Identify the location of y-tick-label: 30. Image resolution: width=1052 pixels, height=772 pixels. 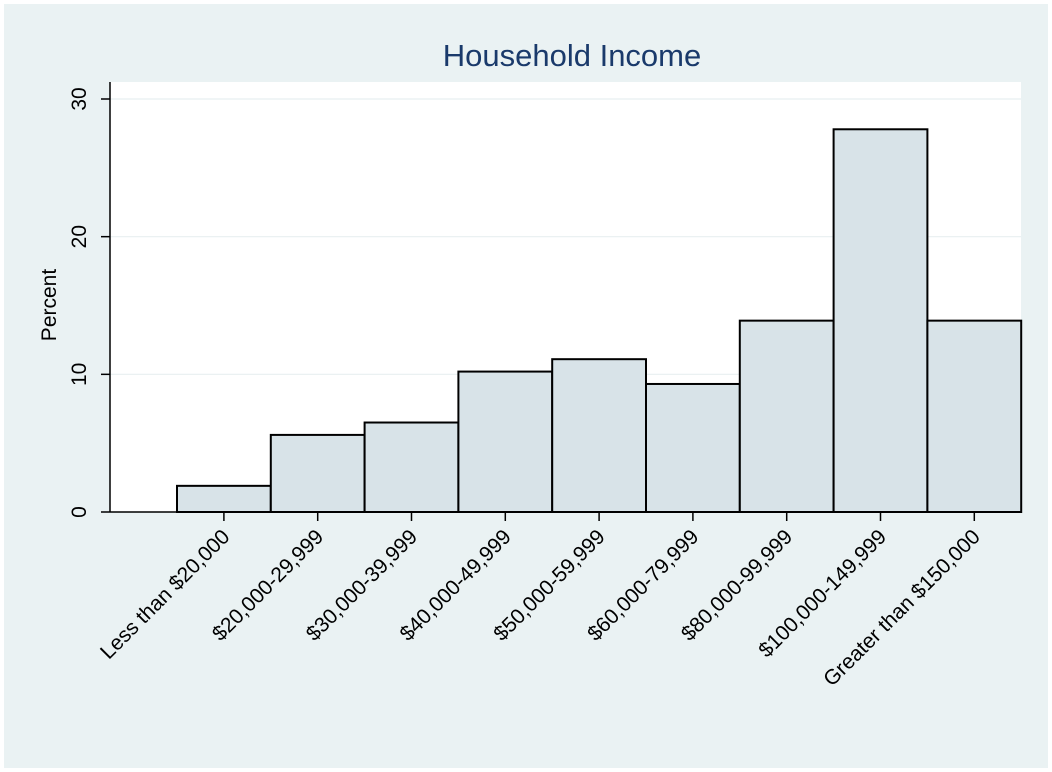
(79, 98).